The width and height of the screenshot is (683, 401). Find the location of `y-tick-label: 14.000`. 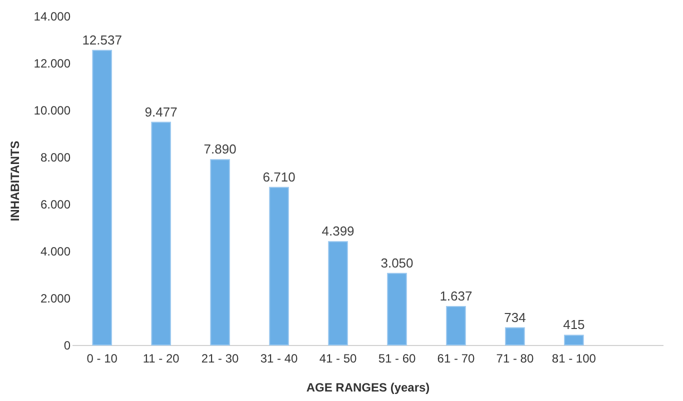

y-tick-label: 14.000 is located at coordinates (52, 17).